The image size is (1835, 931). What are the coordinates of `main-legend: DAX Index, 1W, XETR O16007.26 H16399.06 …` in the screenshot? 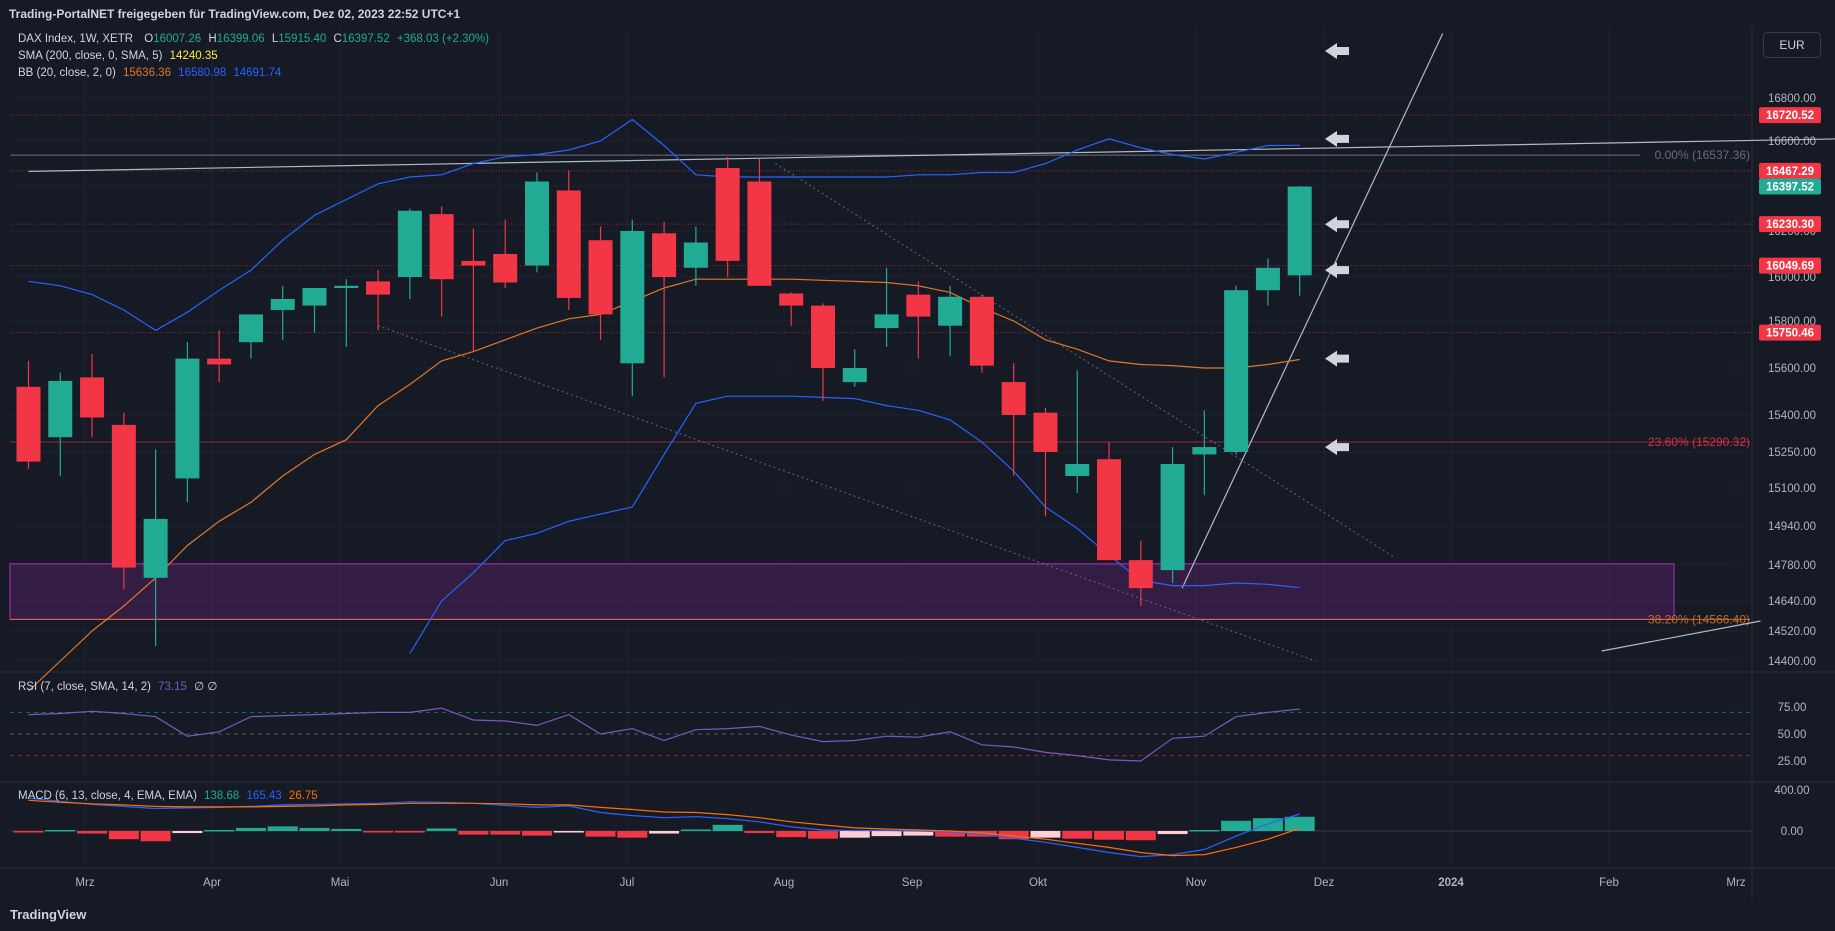 It's located at (257, 39).